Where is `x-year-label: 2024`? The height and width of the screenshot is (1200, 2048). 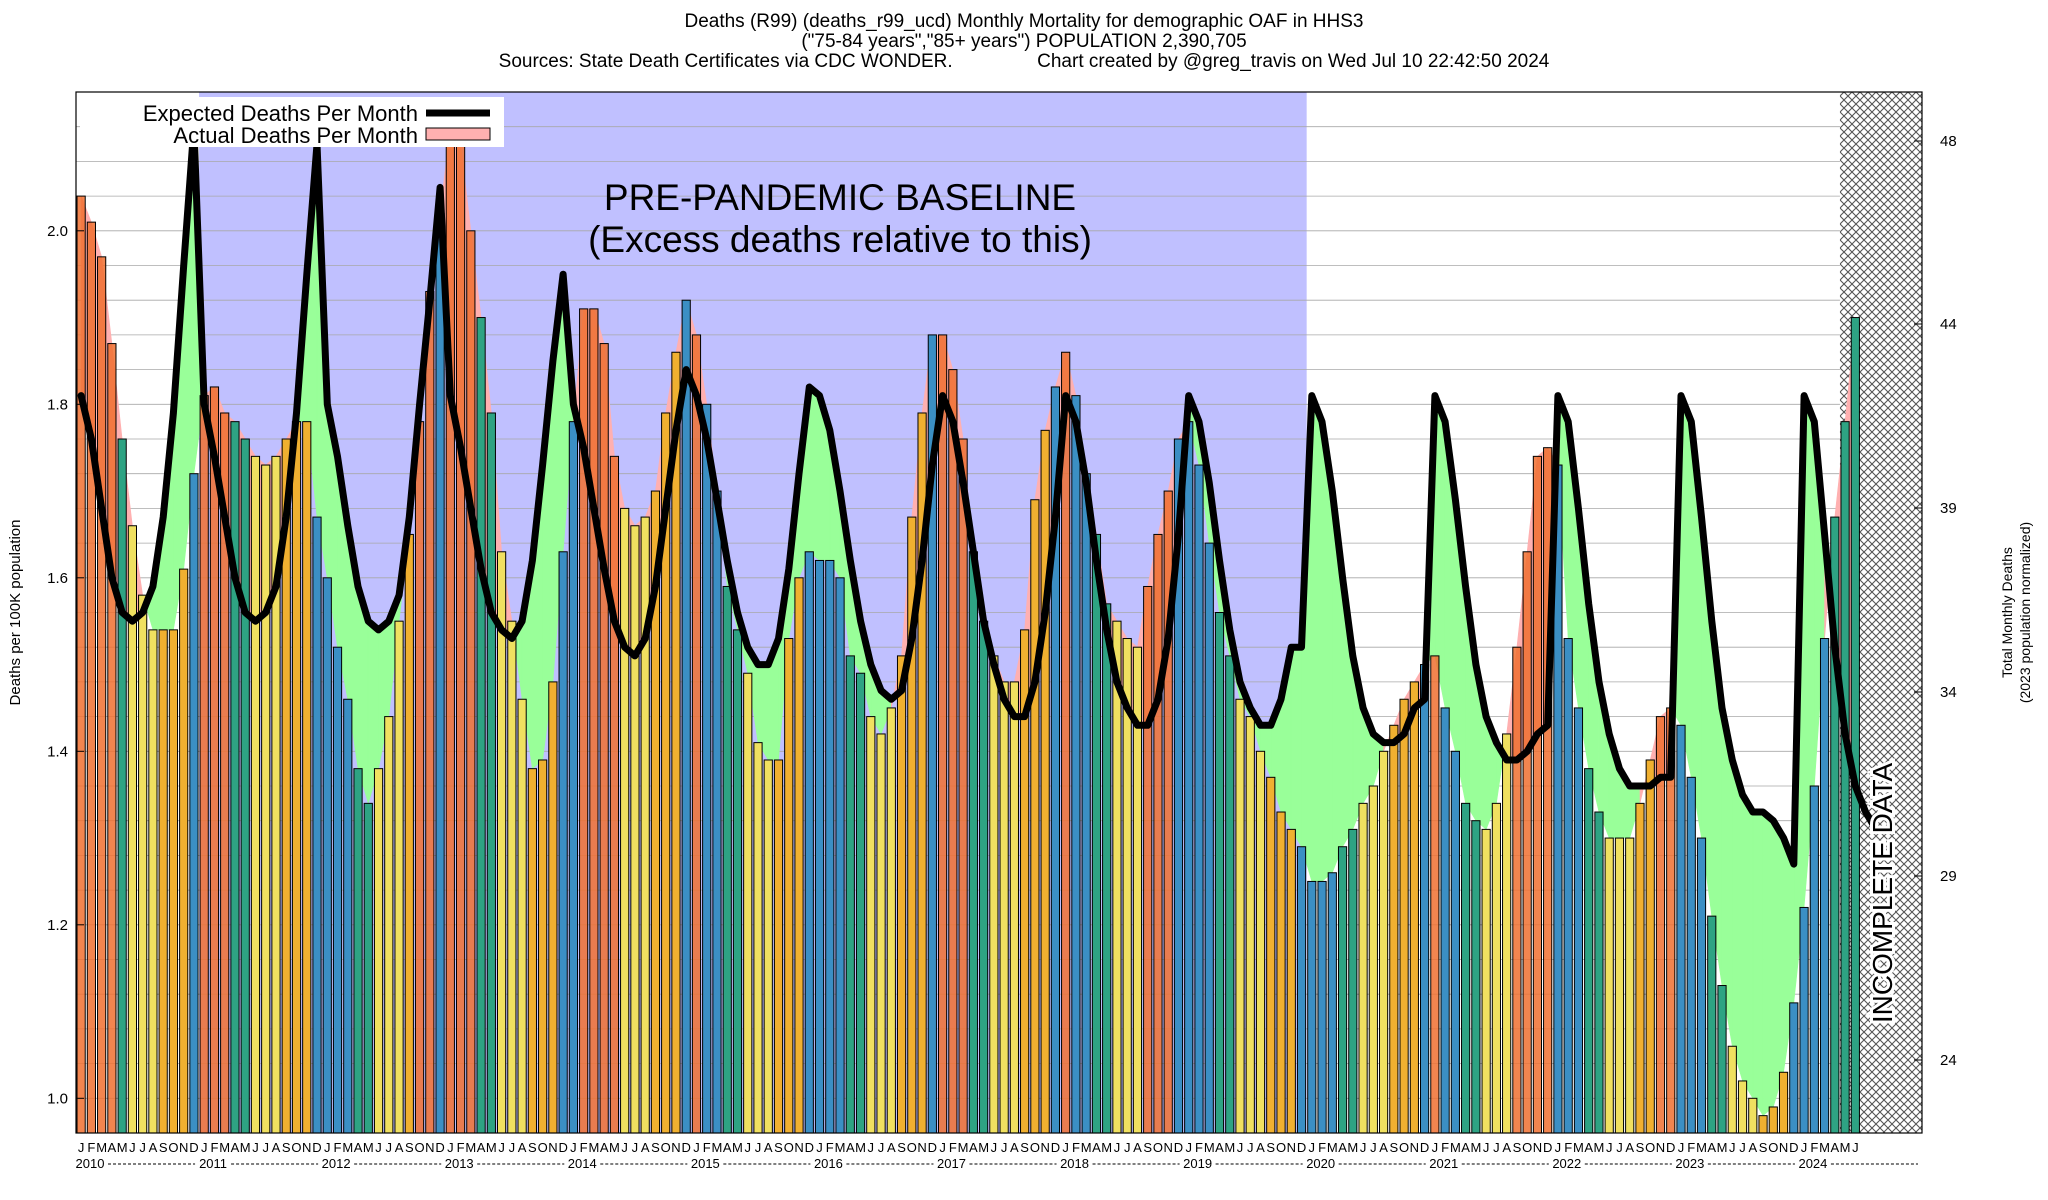 x-year-label: 2024 is located at coordinates (1812, 1163).